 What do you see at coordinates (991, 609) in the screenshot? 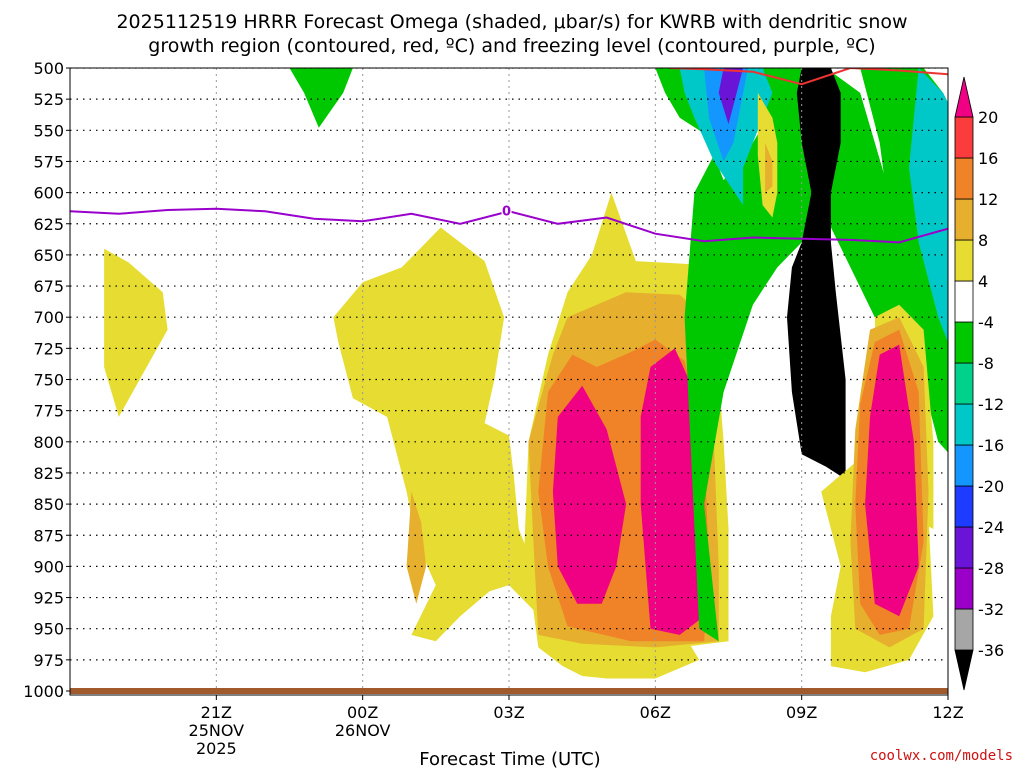
I see `colorbar-label: -32` at bounding box center [991, 609].